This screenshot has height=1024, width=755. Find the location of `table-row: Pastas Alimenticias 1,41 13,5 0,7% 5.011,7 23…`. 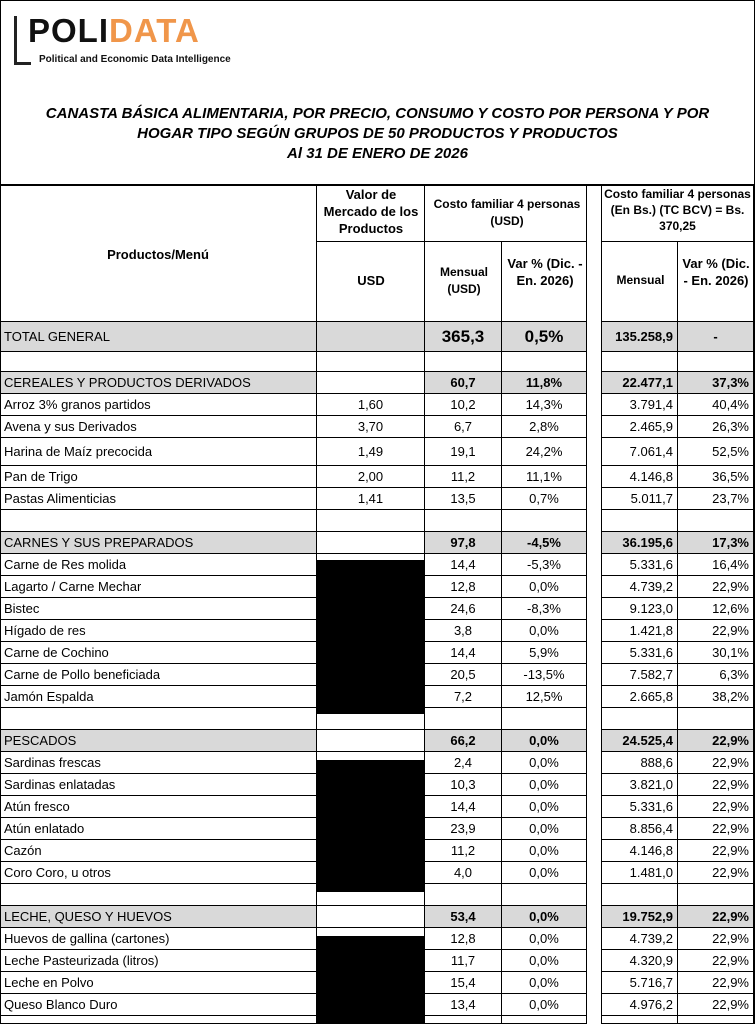

table-row: Pastas Alimenticias 1,41 13,5 0,7% 5.011,7 23… is located at coordinates (377, 499).